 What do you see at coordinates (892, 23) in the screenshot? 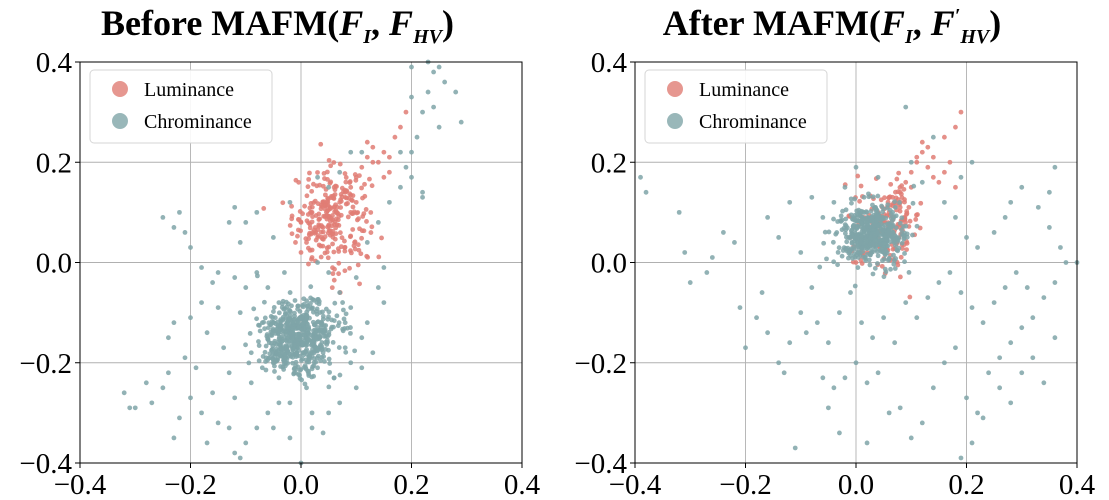
I see `title-arg1: F` at bounding box center [892, 23].